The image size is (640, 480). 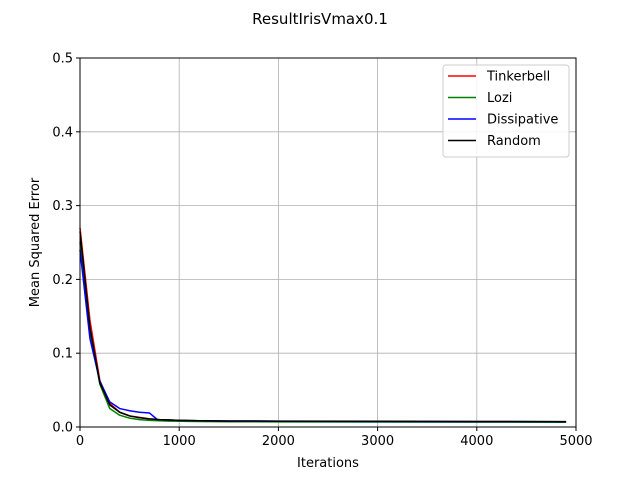 I want to click on y-tick-label: 0.5, so click(x=62, y=59).